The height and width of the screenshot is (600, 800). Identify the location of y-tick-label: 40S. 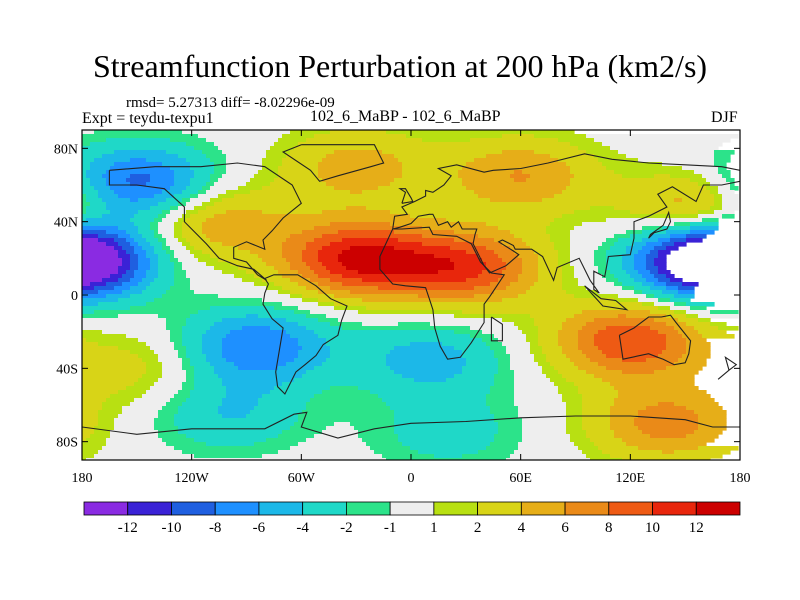
(67, 369).